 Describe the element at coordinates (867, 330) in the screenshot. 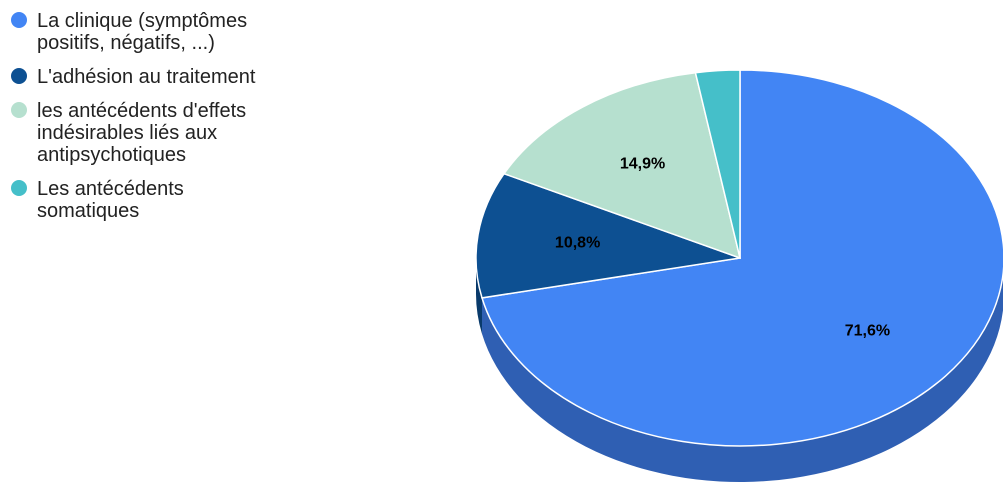

I see `pie-label-1: 71,6%` at that location.